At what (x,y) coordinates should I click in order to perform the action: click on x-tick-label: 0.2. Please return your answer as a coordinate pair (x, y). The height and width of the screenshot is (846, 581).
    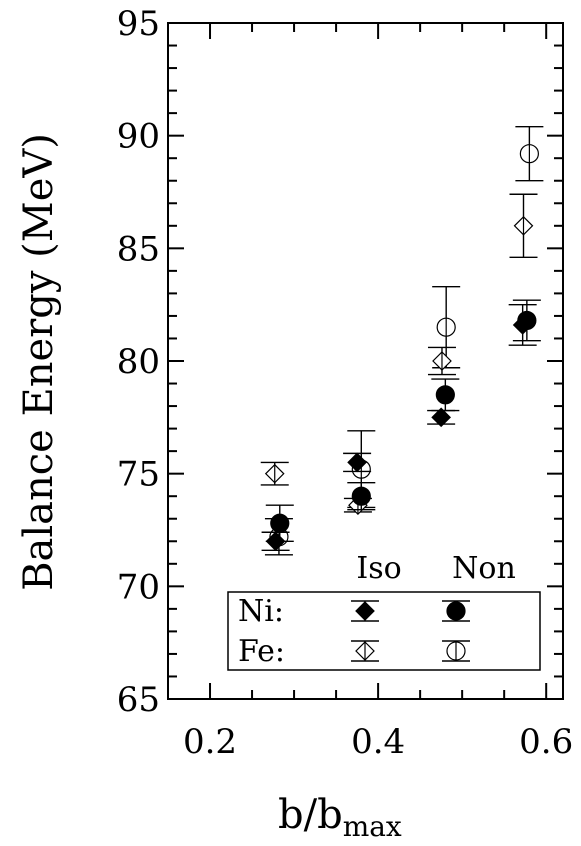
    Looking at the image, I should click on (210, 742).